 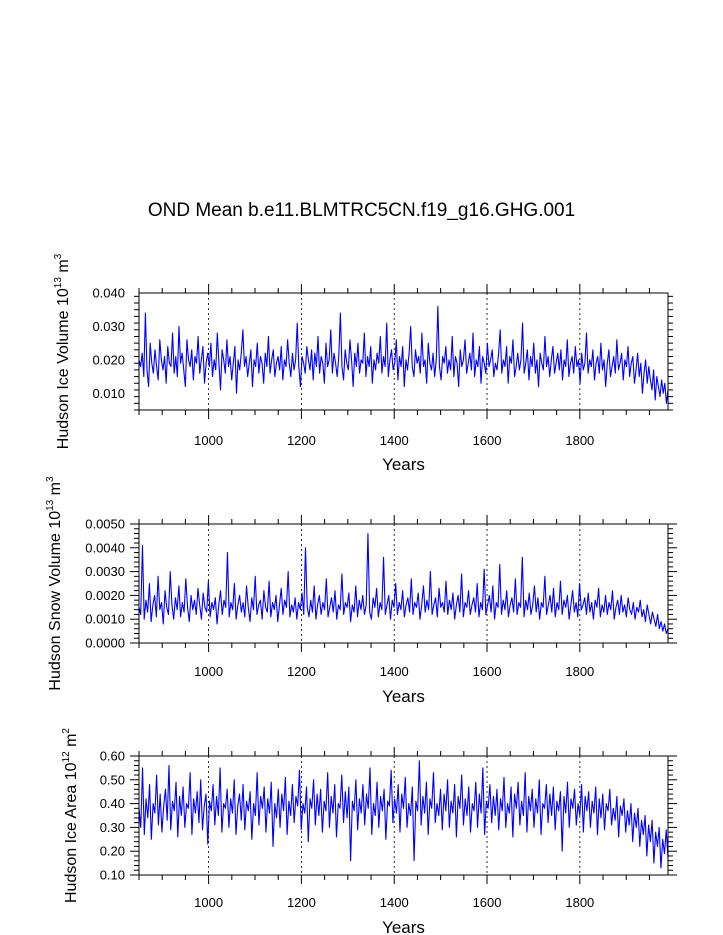 What do you see at coordinates (112, 803) in the screenshot?
I see `y-tick-label: 0.40` at bounding box center [112, 803].